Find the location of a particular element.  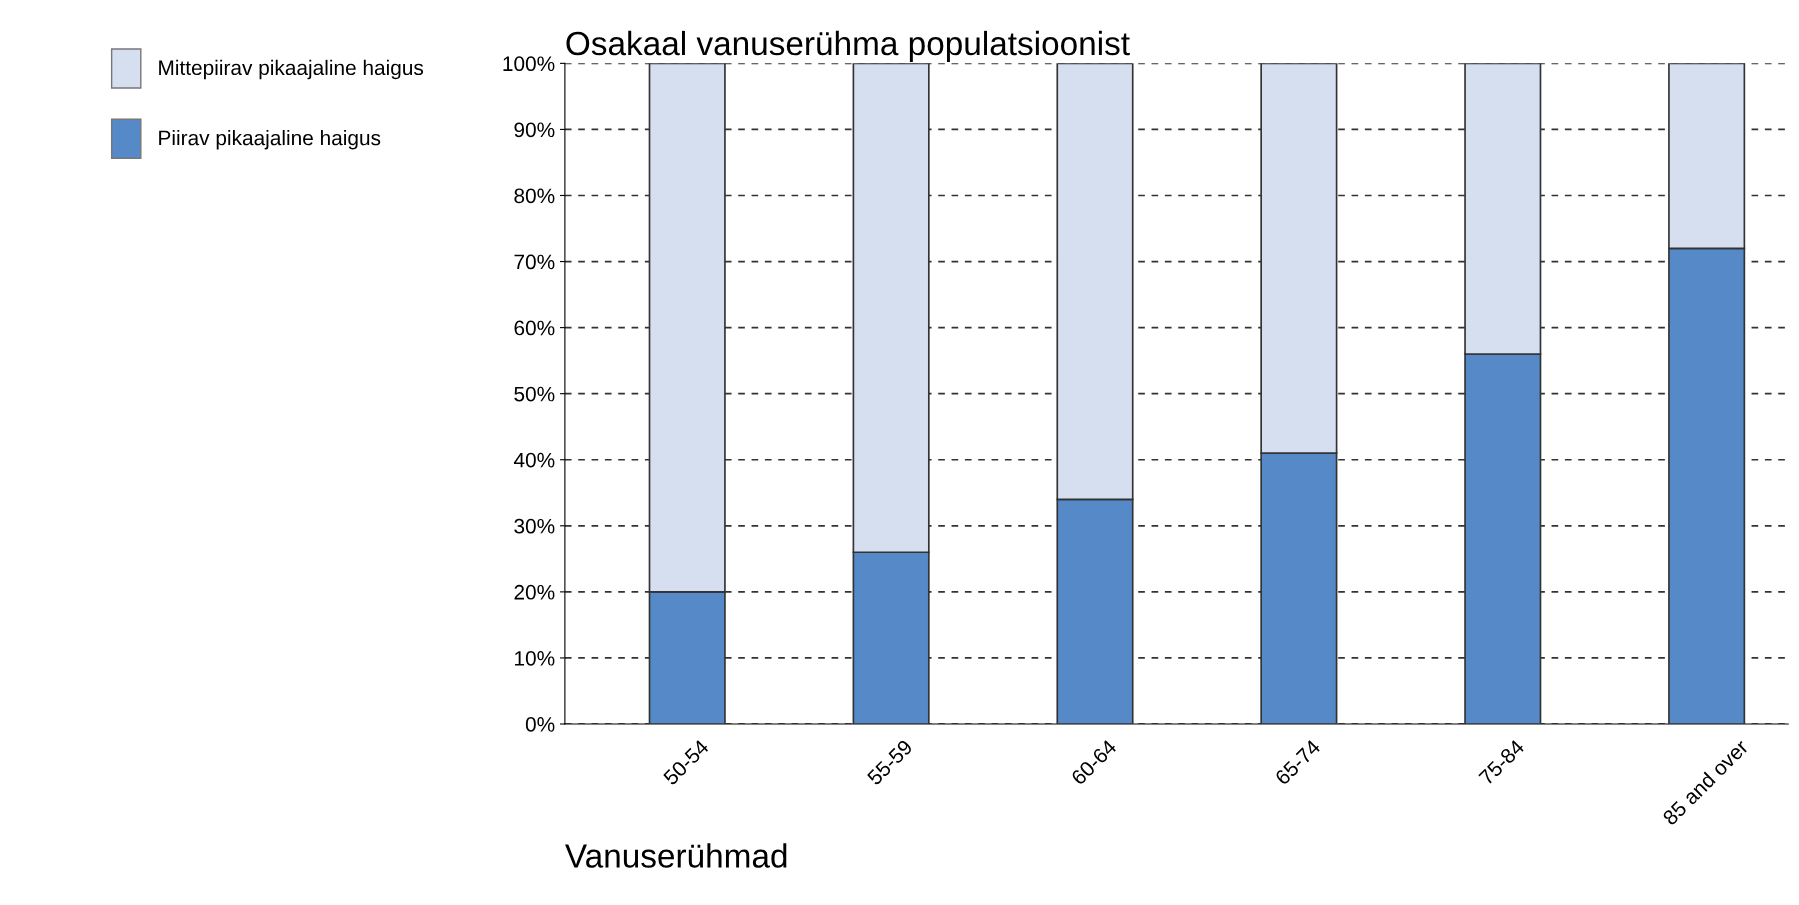

y-tick-label: 10% is located at coordinates (535, 658).